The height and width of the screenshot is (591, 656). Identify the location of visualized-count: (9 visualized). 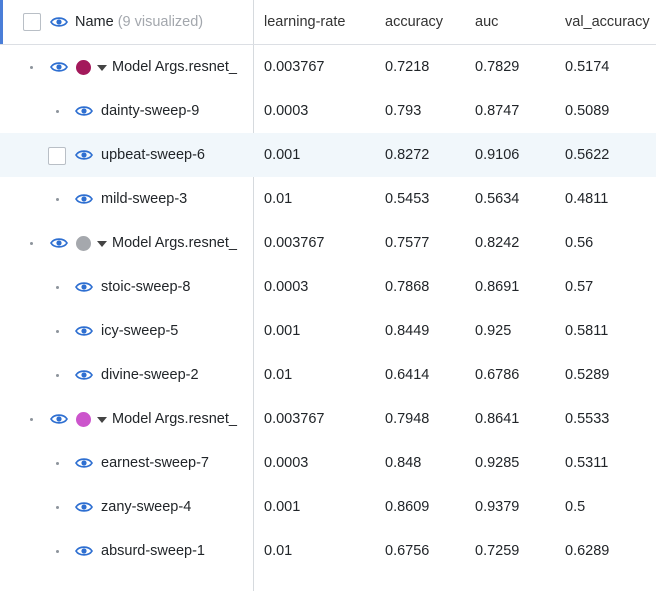
(160, 22).